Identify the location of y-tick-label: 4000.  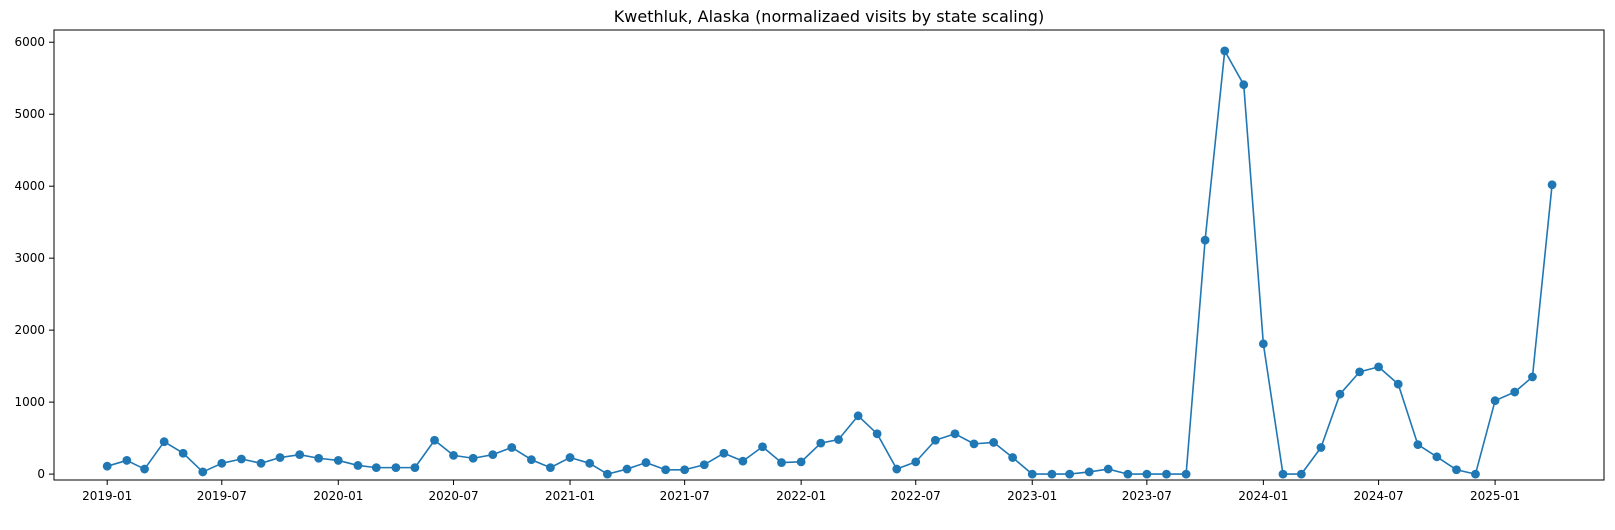
(29, 186).